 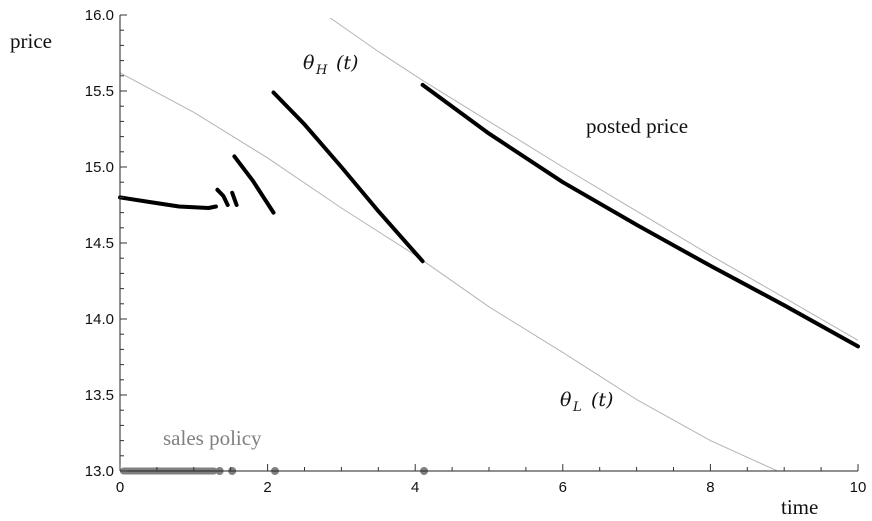 I want to click on theta-l-label: θ L (t), so click(x=586, y=402).